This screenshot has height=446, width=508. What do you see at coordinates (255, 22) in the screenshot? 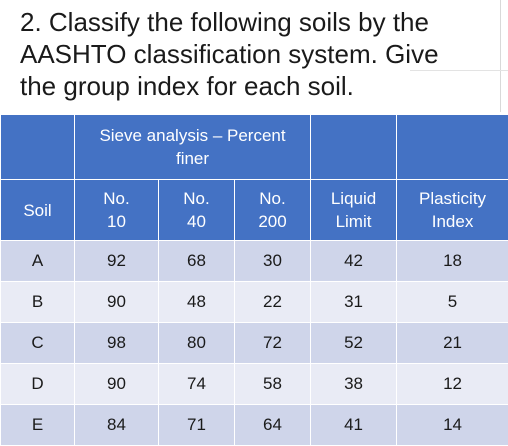
I see `question-line: 2. Classify the following soils by the` at bounding box center [255, 22].